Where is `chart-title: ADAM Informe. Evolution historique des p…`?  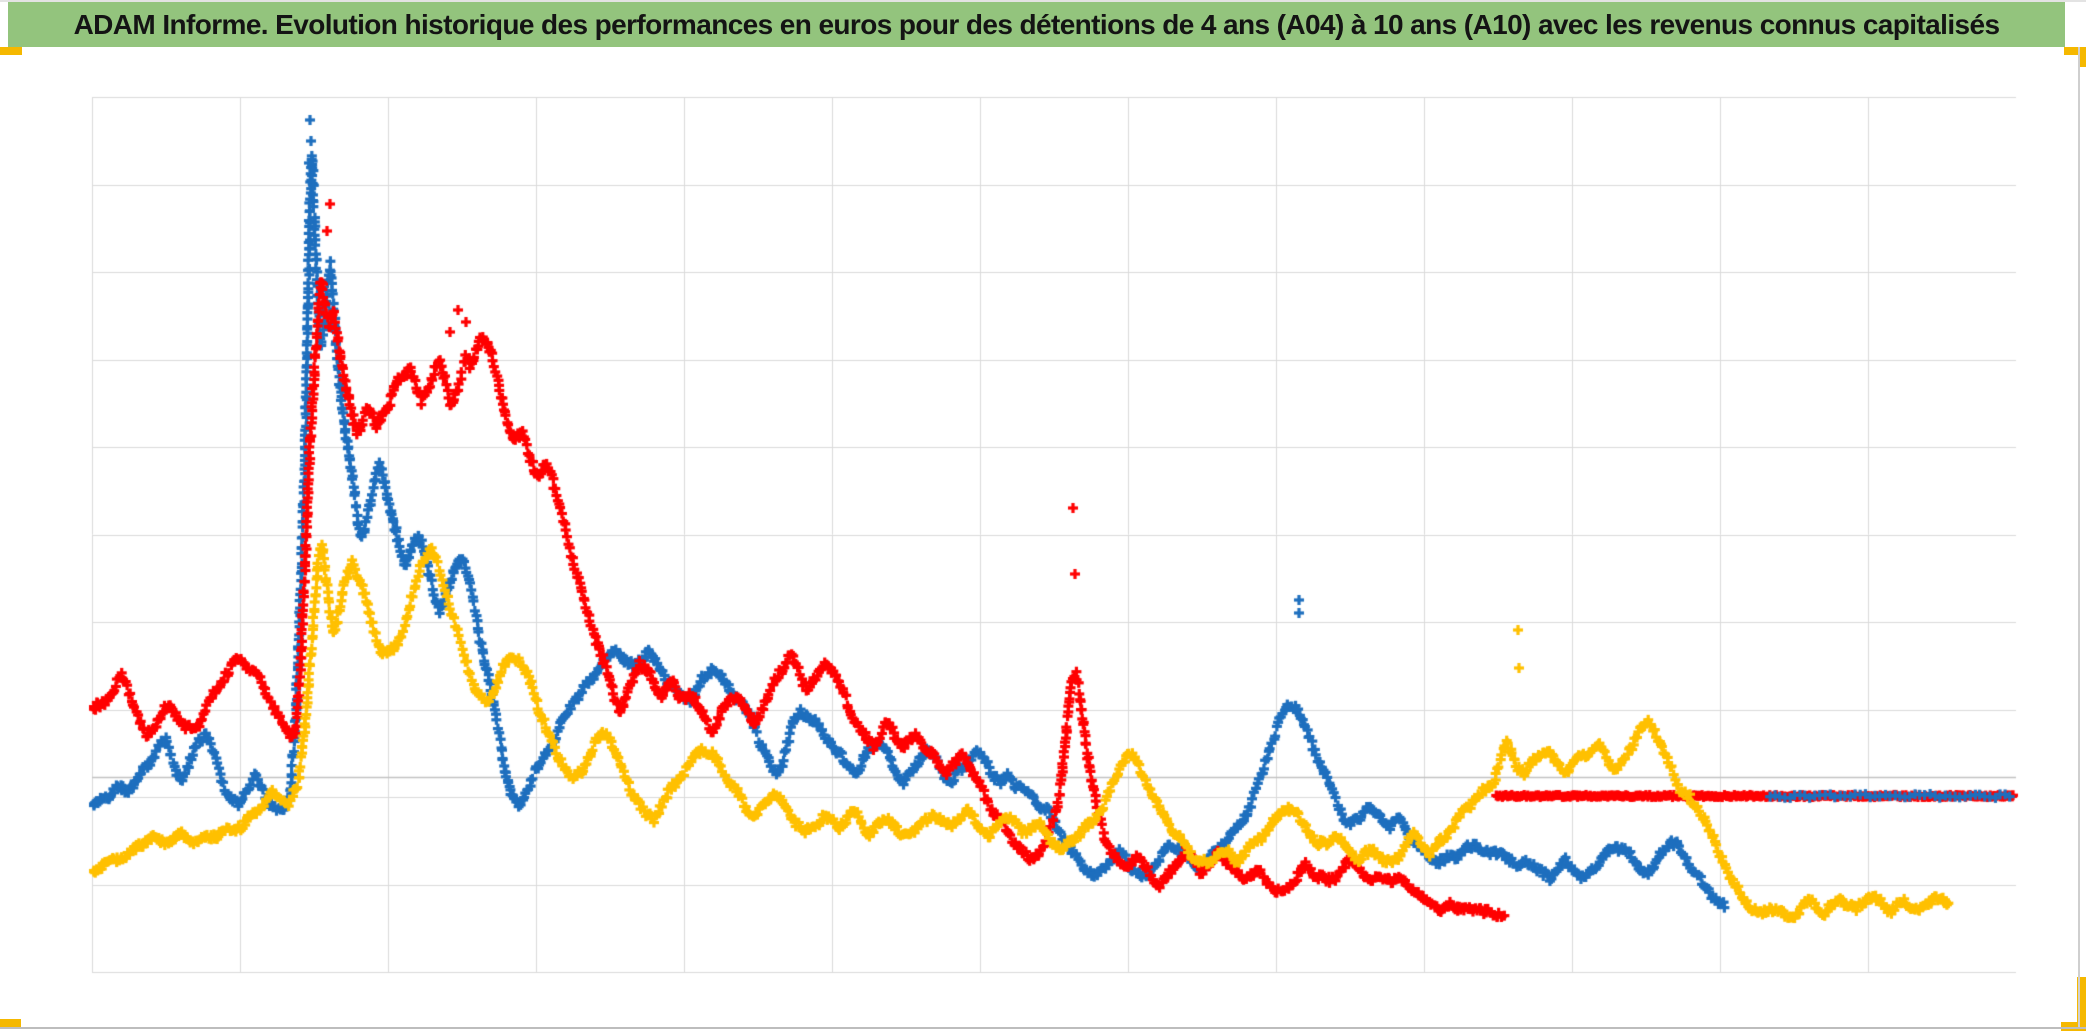
chart-title: ADAM Informe. Evolution historique des p… is located at coordinates (1036, 24).